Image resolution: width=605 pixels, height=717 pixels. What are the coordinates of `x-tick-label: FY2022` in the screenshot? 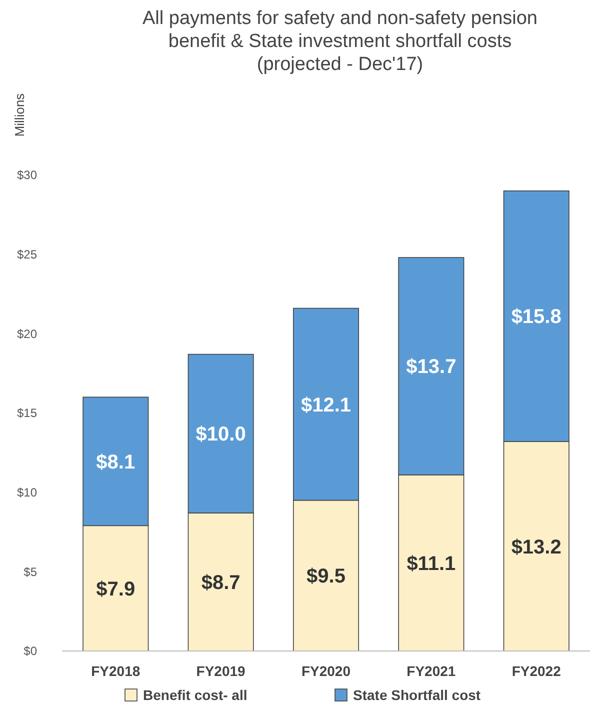 It's located at (537, 671).